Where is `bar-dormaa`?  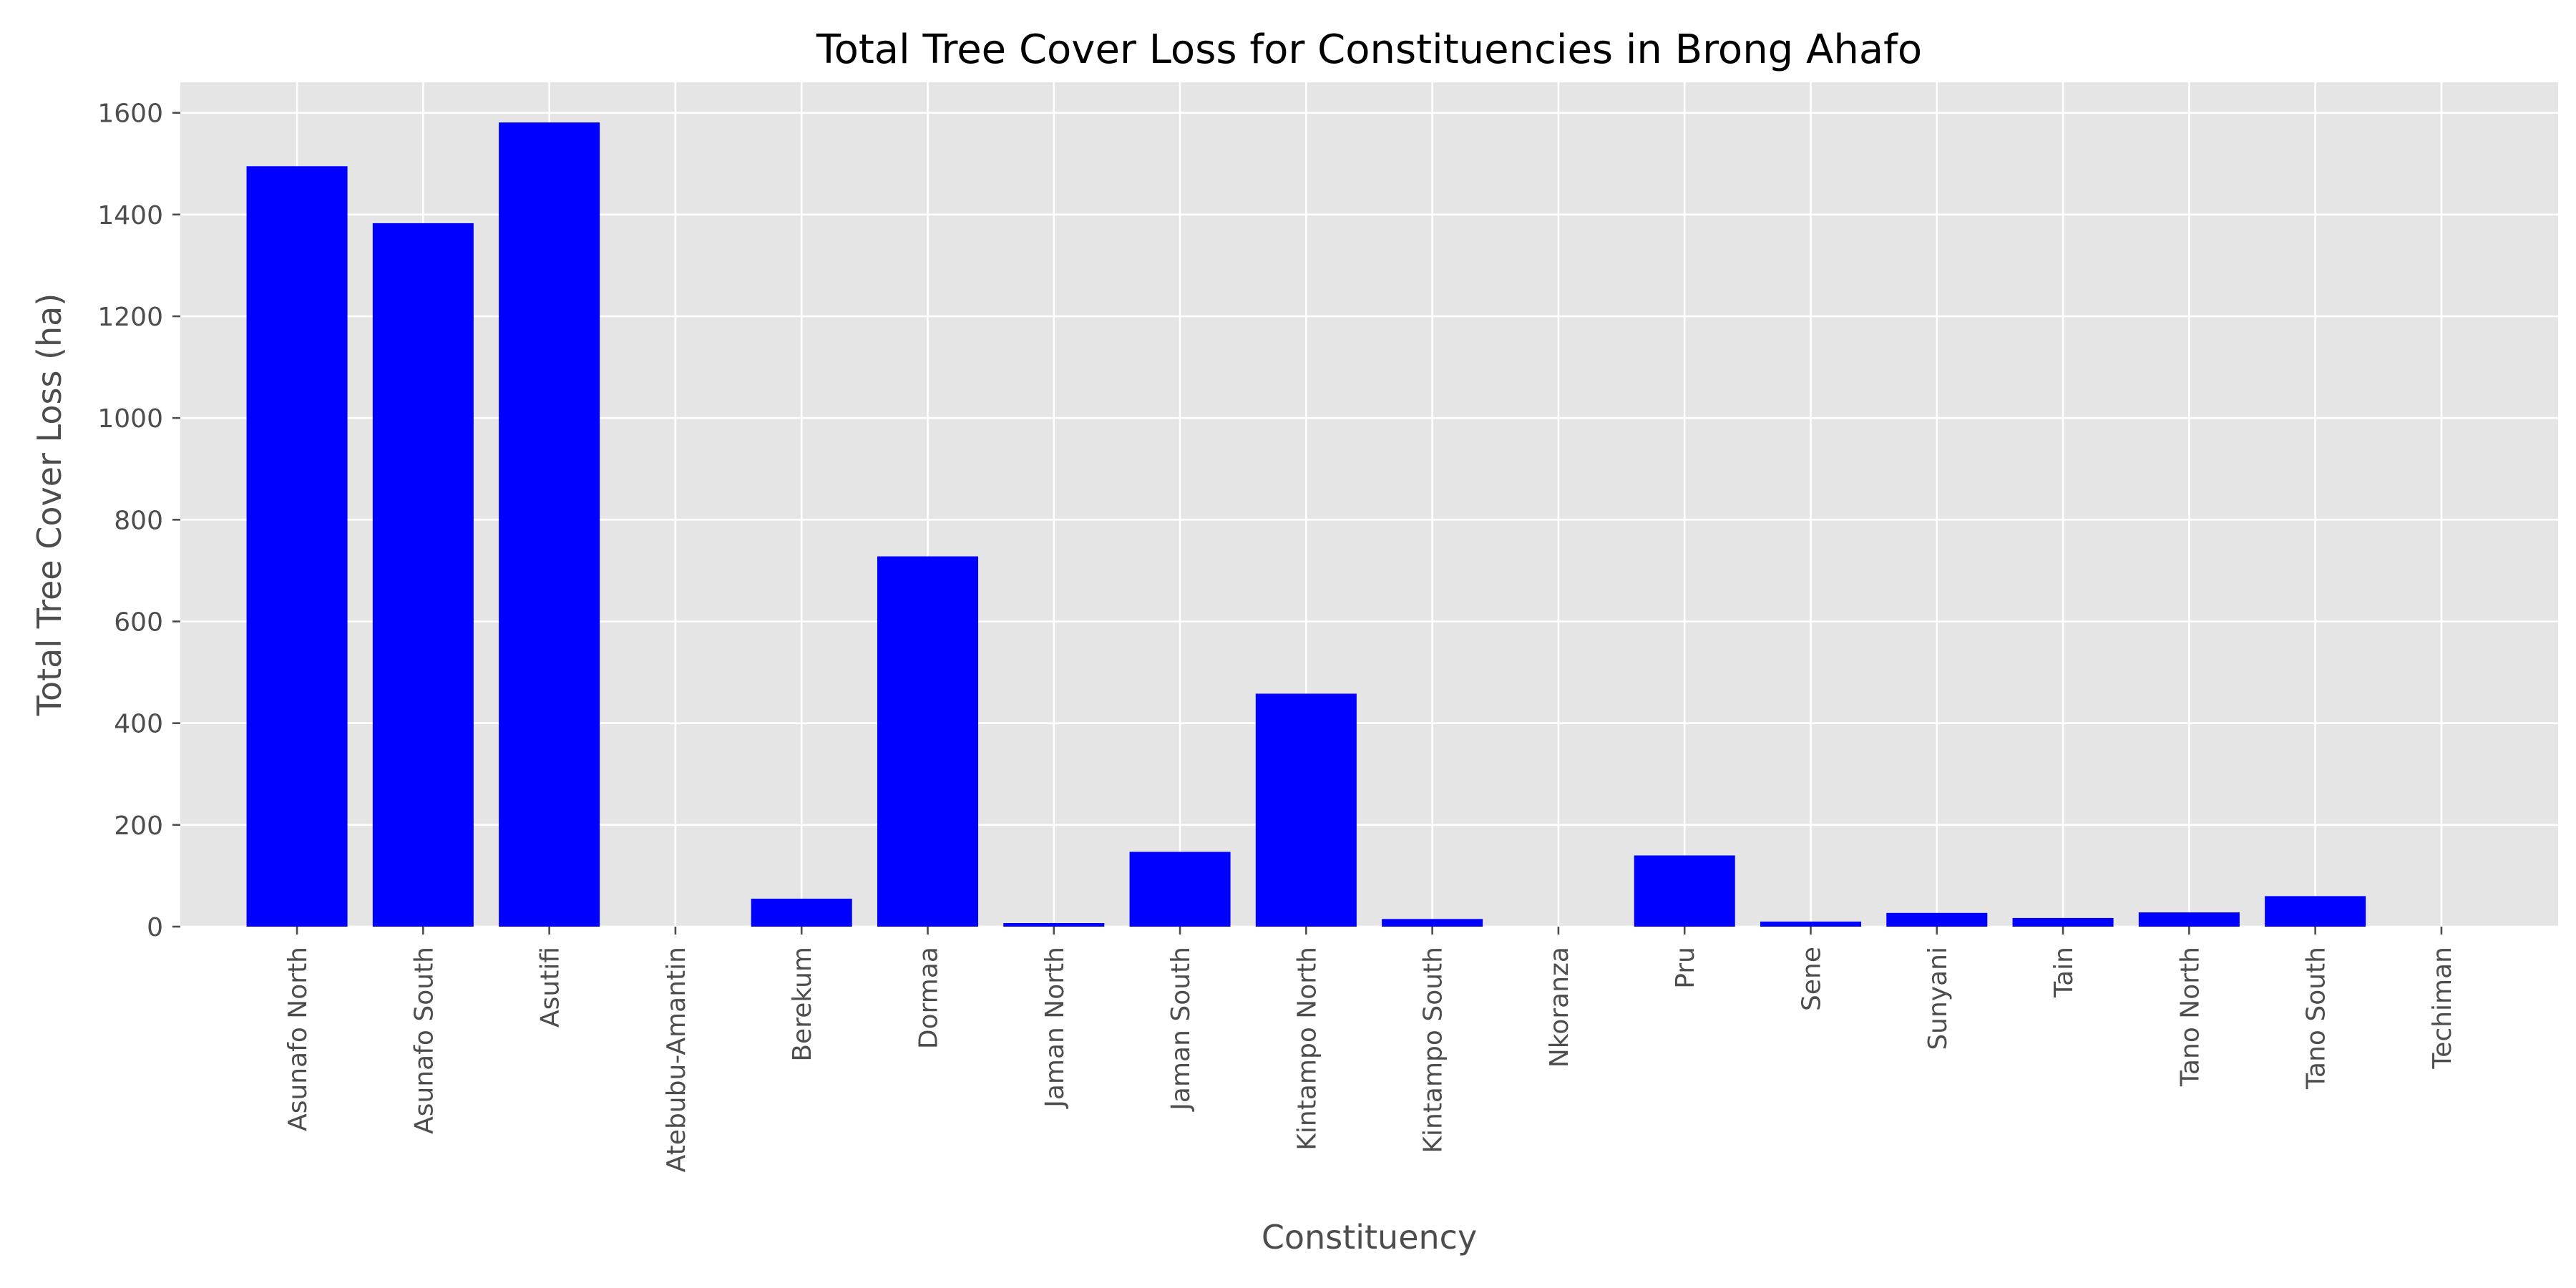
bar-dormaa is located at coordinates (928, 741).